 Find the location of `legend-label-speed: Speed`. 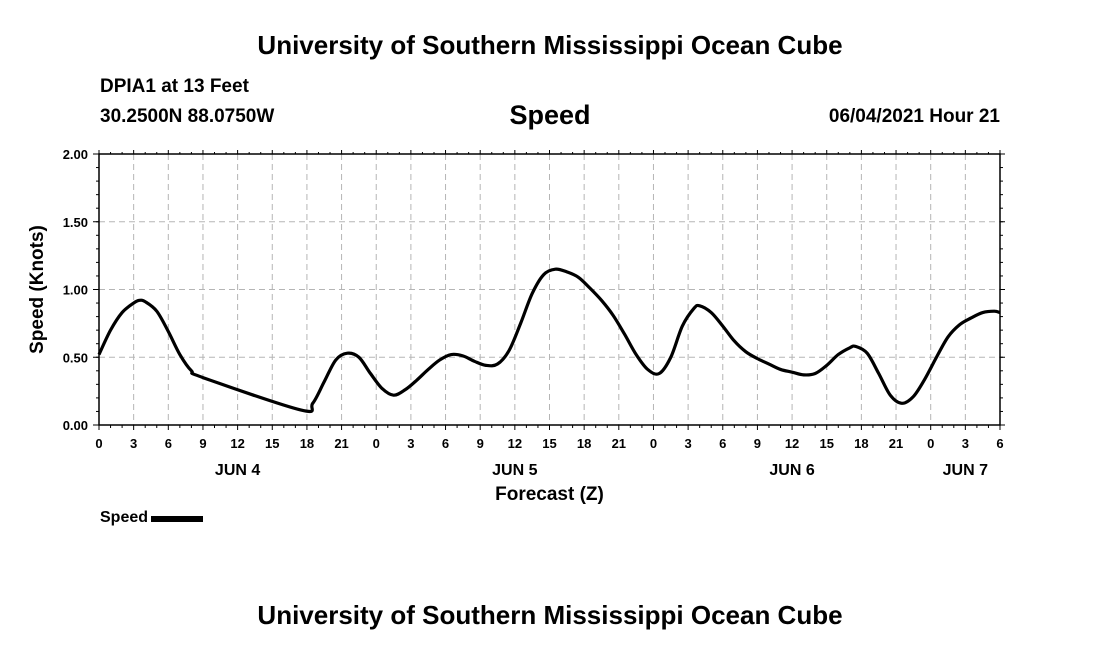

legend-label-speed: Speed is located at coordinates (124, 517).